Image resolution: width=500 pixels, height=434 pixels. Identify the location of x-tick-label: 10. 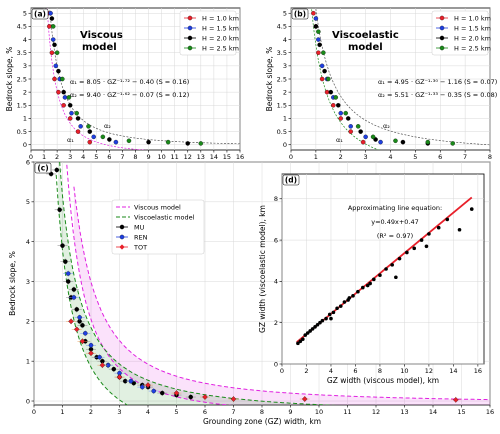
(319, 412).